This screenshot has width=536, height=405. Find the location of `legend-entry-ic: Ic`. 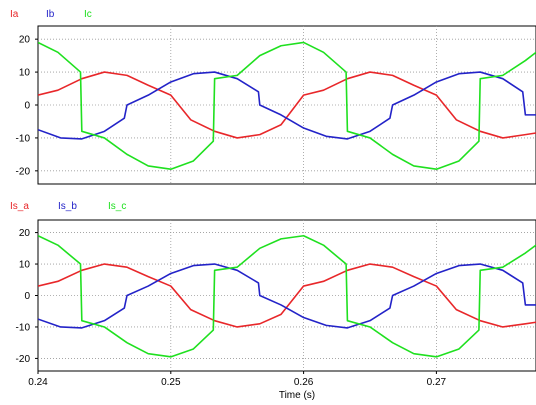

legend-entry-ic: Ic is located at coordinates (88, 14).